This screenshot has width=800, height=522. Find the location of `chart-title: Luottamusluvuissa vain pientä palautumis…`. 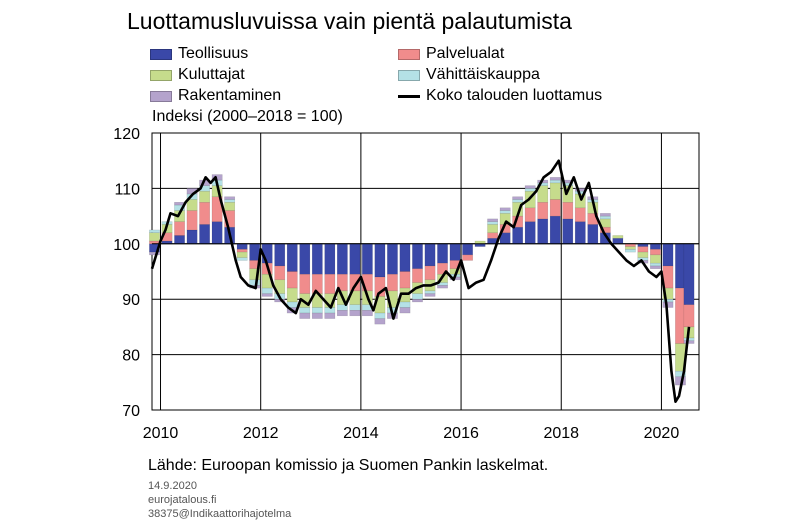

chart-title: Luottamusluvuissa vain pientä palautumis… is located at coordinates (349, 21).